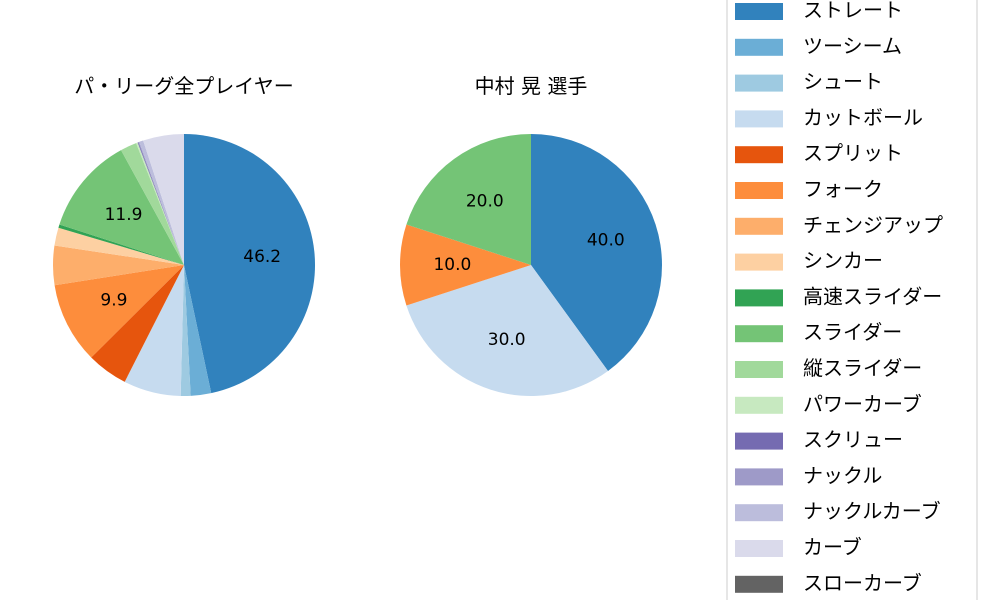 The height and width of the screenshot is (604, 1000). I want to click on legend-entry: スクリュー, so click(819, 440).